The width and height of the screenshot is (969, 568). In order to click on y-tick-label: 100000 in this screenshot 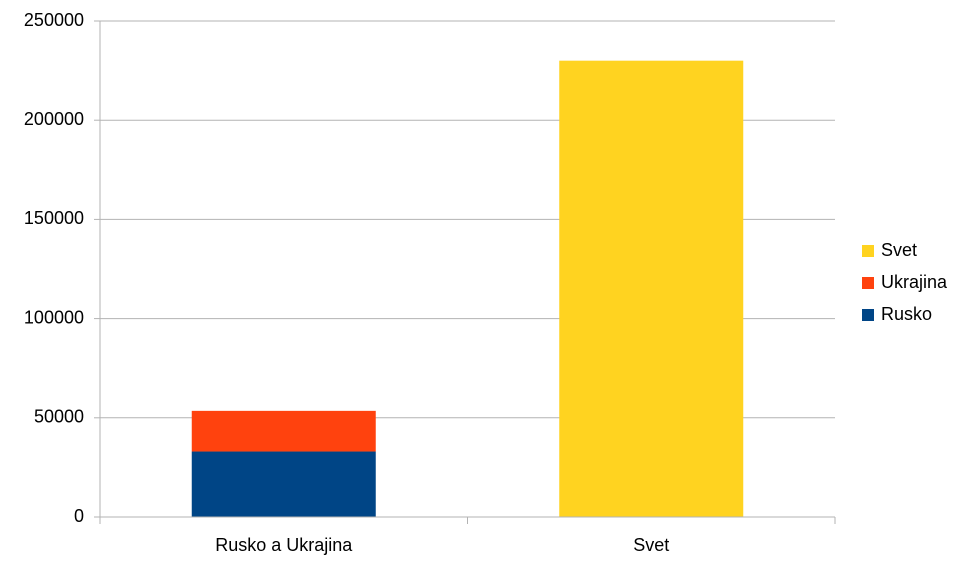, I will do `click(54, 317)`.